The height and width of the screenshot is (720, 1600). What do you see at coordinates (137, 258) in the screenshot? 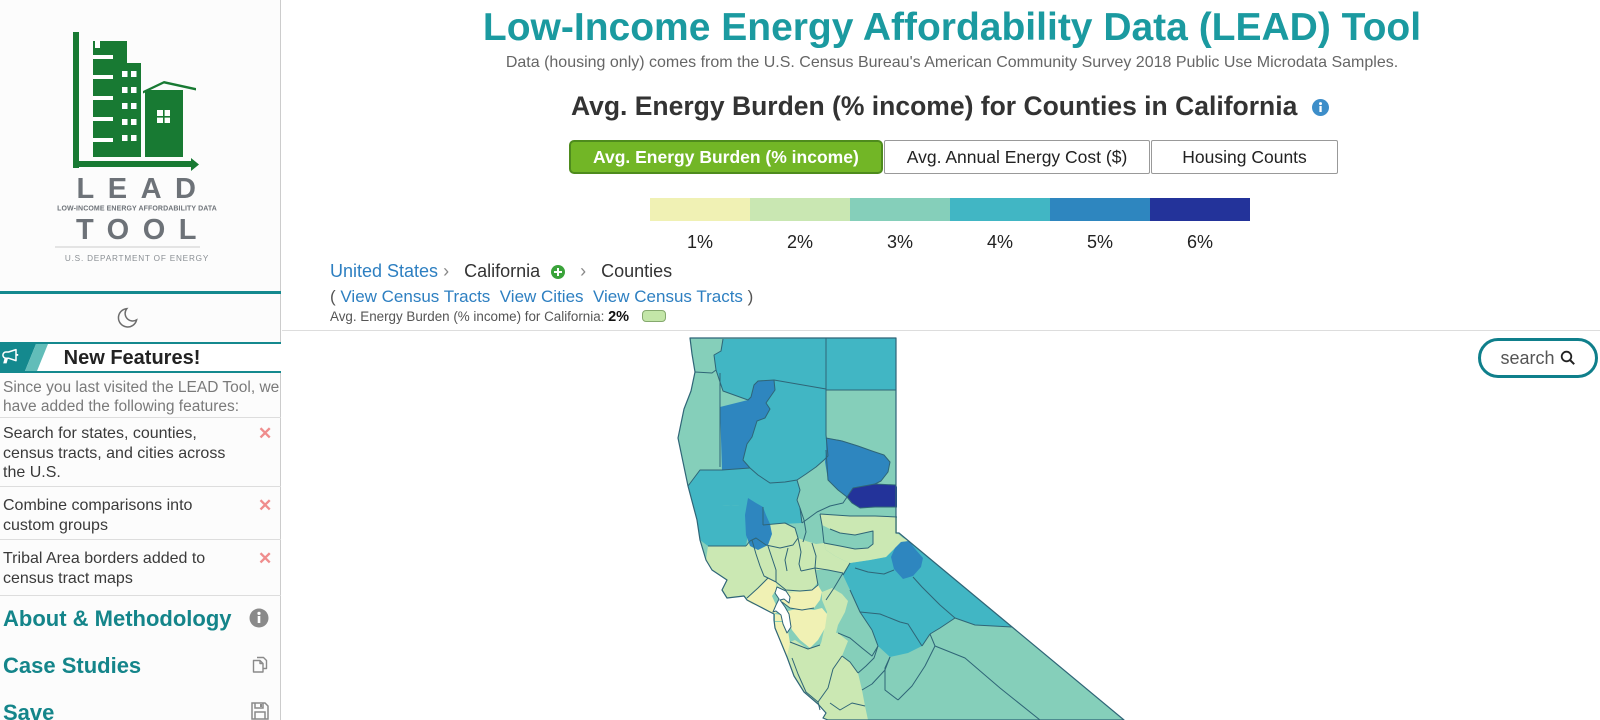
I see `svg-text: U.S. DEPARTMENT OF ENERGY` at bounding box center [137, 258].